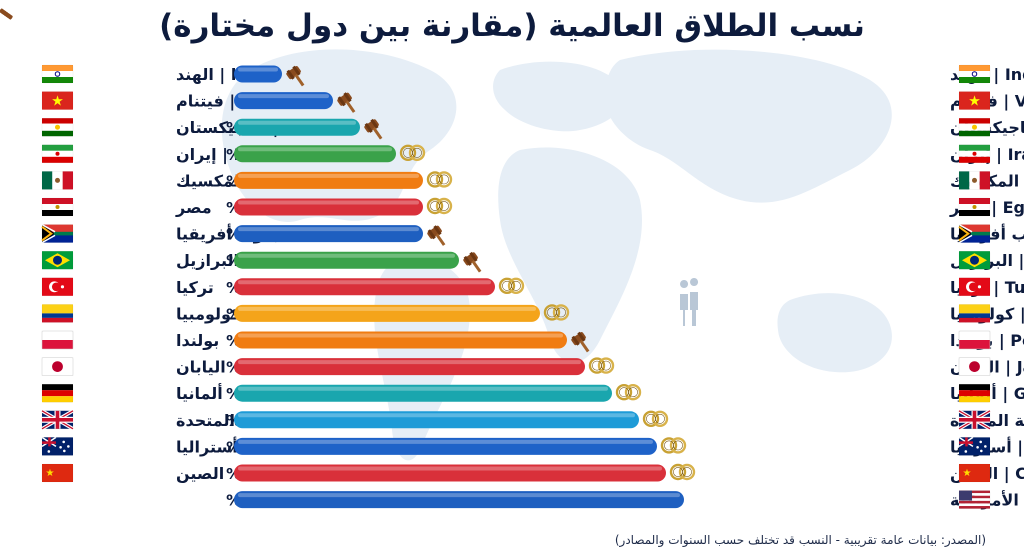  What do you see at coordinates (207, 446) in the screenshot?
I see `left-country-label: أستراليا` at bounding box center [207, 446].